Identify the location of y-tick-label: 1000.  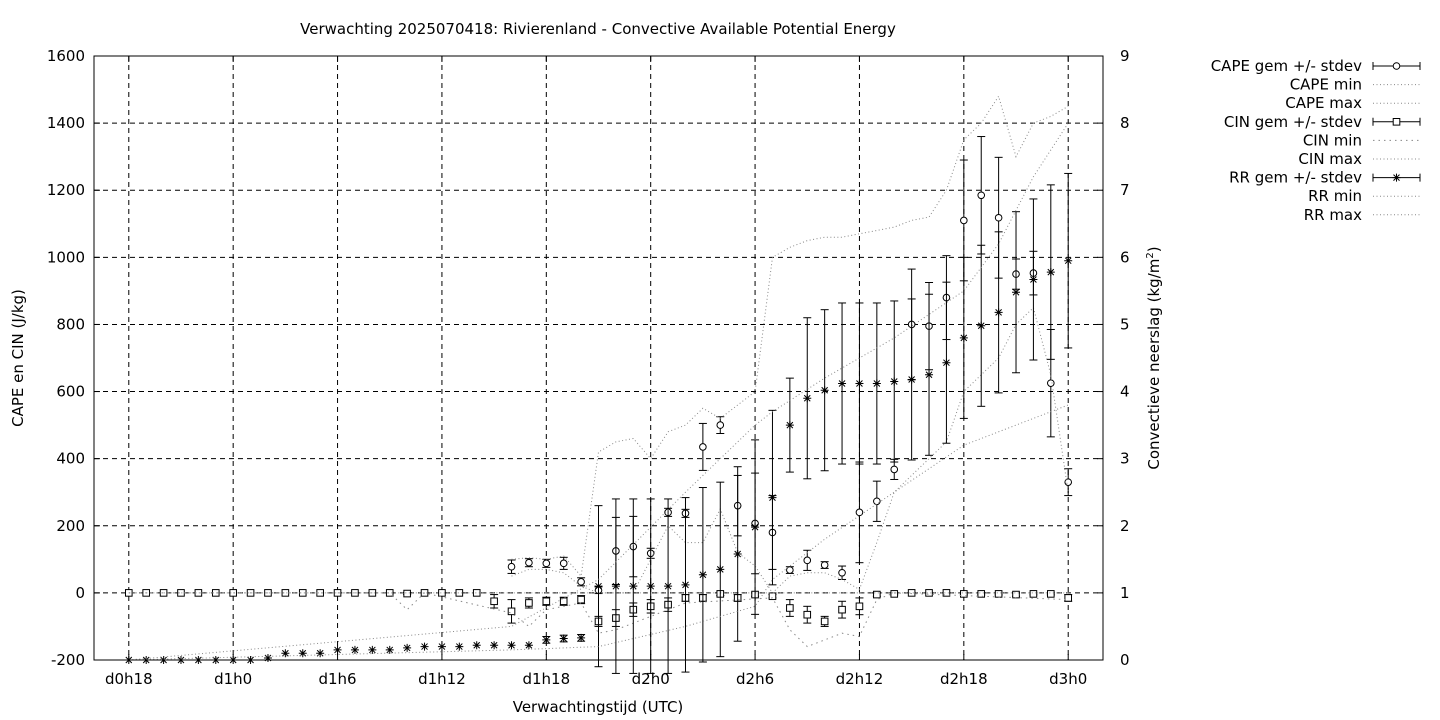
(66, 257).